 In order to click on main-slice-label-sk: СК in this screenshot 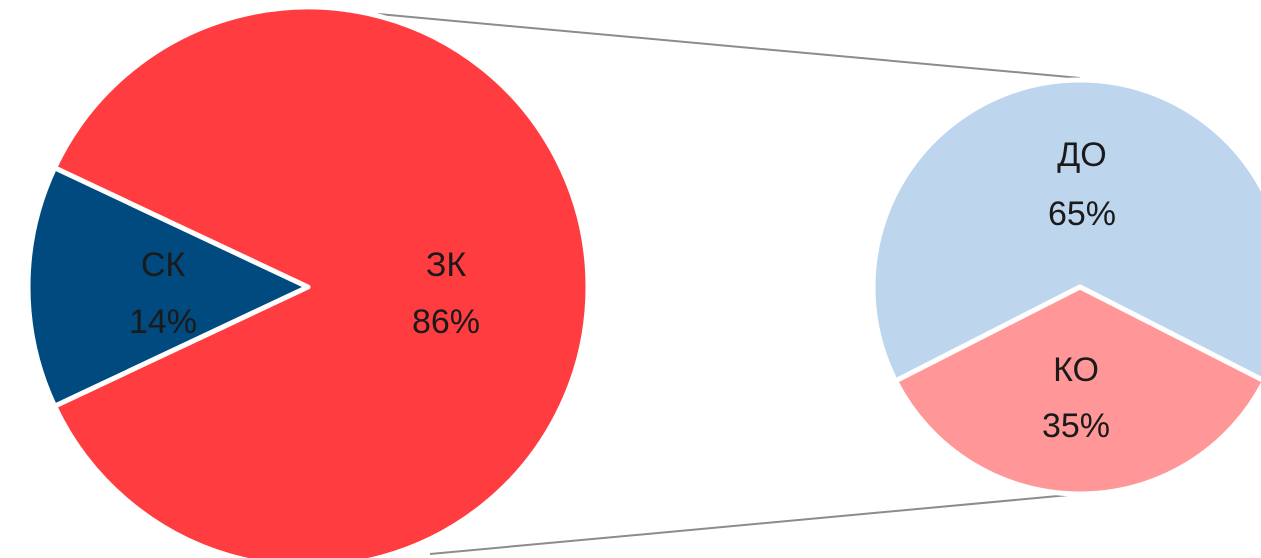, I will do `click(163, 265)`.